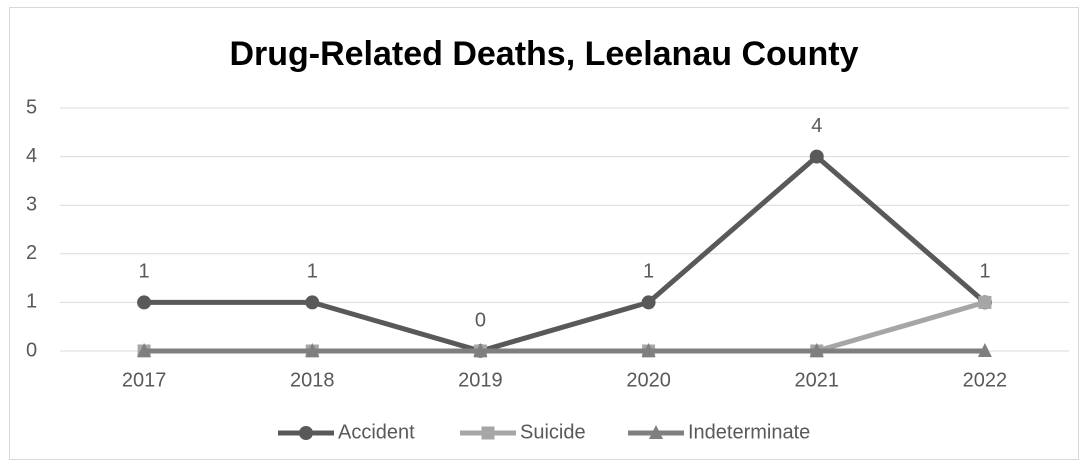  Describe the element at coordinates (376, 432) in the screenshot. I see `legend-label: Accident` at that location.